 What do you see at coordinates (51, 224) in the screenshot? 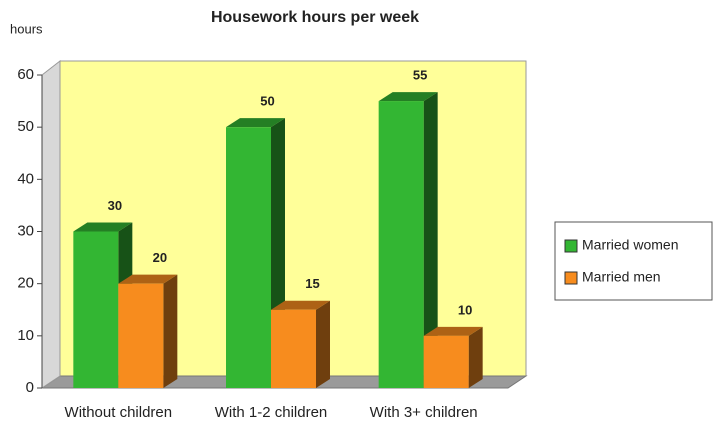
I see `side-wall` at bounding box center [51, 224].